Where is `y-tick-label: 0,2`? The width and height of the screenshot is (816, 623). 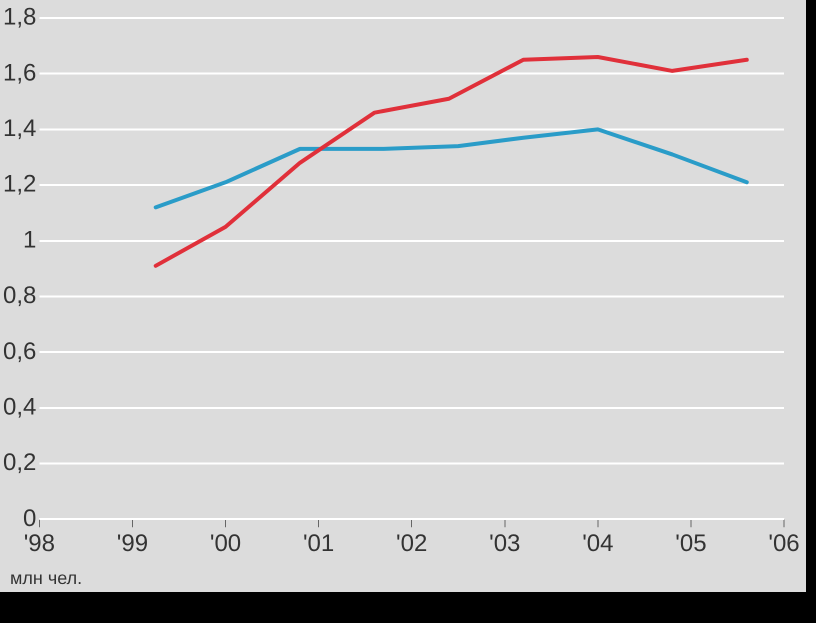
y-tick-label: 0,2 is located at coordinates (19, 462).